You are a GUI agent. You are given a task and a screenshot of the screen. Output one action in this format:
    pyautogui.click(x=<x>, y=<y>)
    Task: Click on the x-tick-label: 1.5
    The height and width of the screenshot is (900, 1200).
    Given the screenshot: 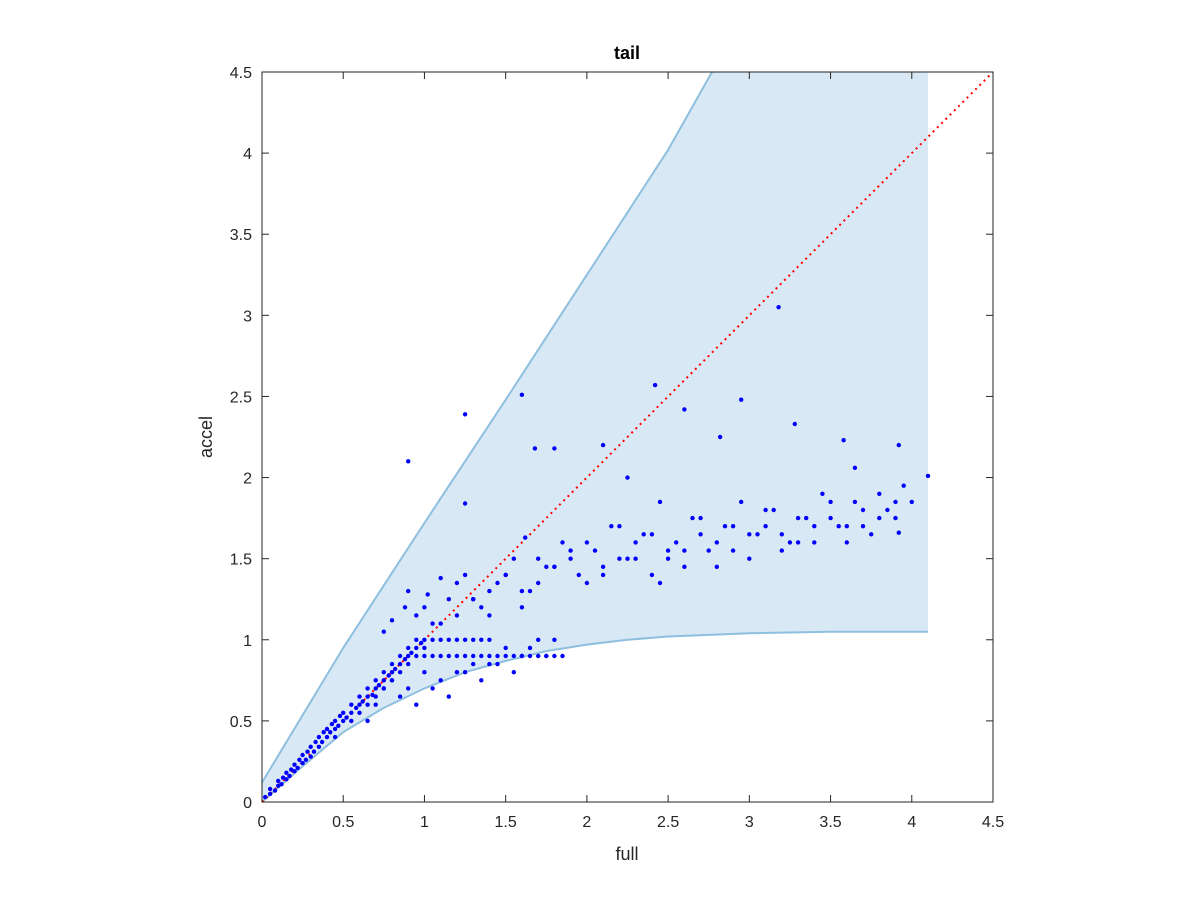 What is the action you would take?
    pyautogui.click(x=506, y=822)
    